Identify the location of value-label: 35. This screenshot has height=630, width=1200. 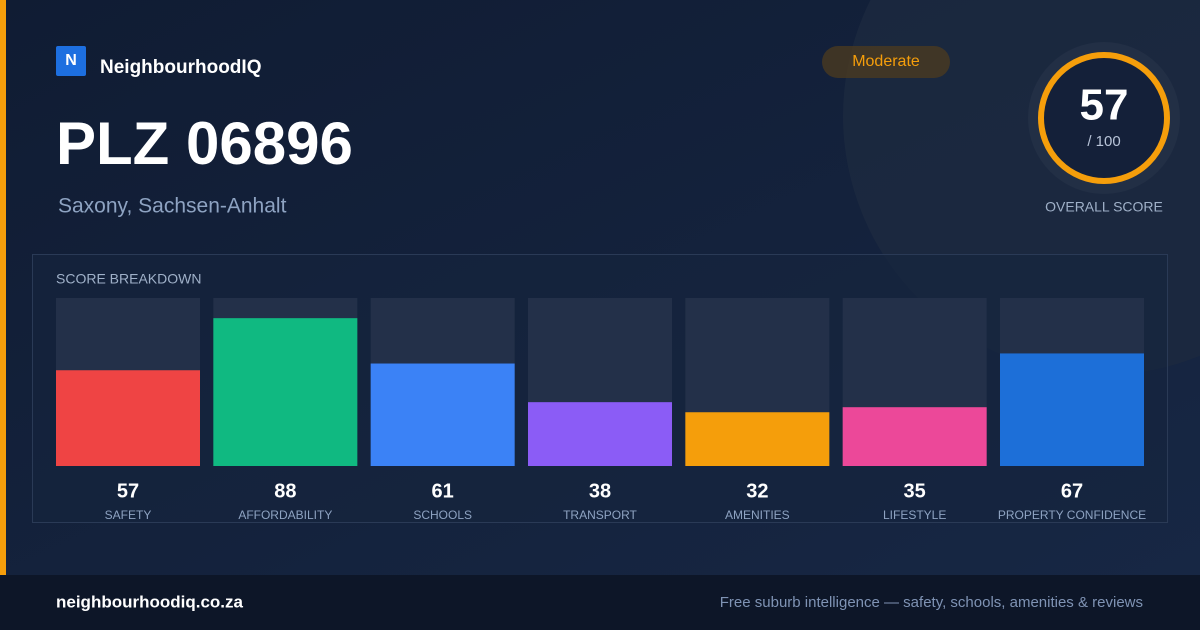
(915, 491).